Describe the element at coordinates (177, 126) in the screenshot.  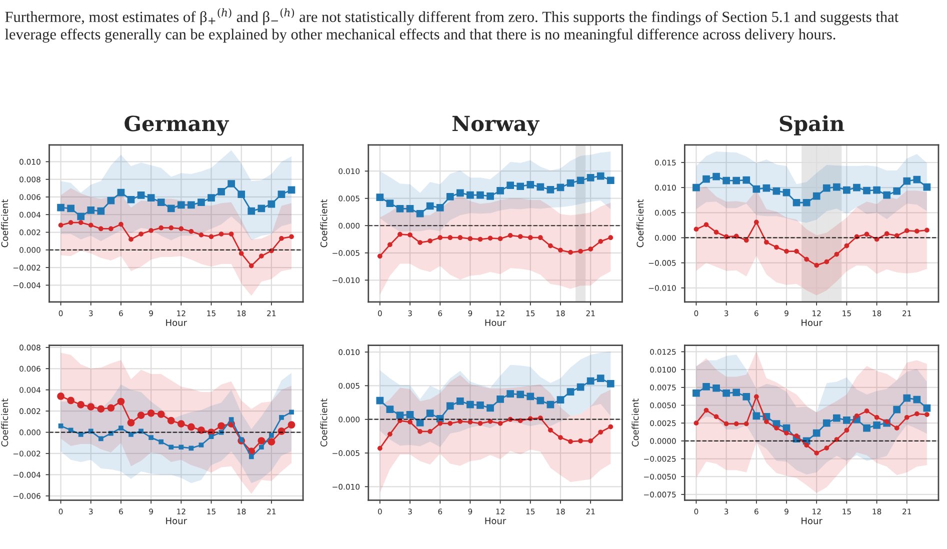
I see `chart-title: Germany` at that location.